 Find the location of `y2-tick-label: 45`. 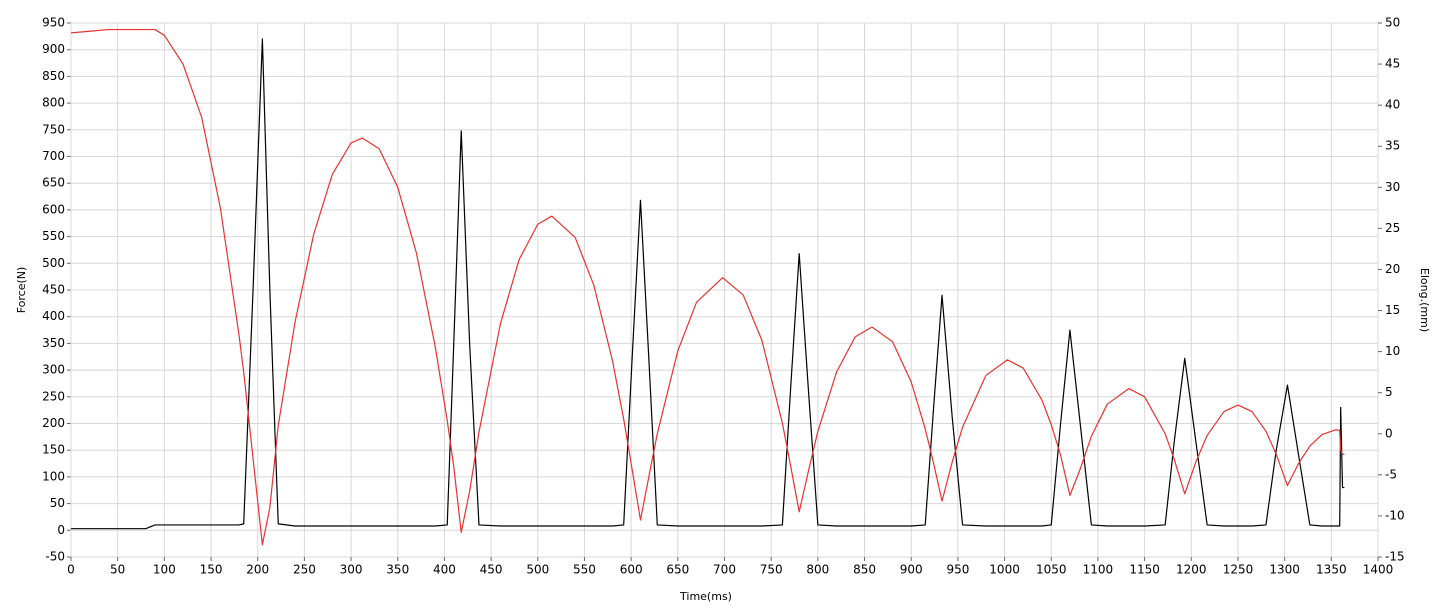

y2-tick-label: 45 is located at coordinates (1392, 64).